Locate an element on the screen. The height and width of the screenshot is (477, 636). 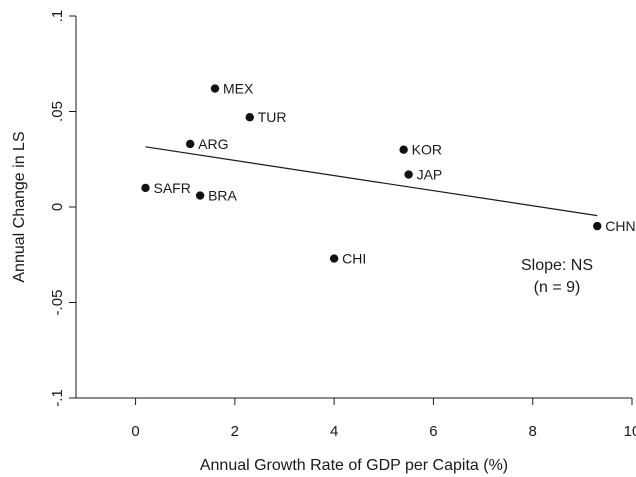
y-tick-label: 0 is located at coordinates (57, 207).